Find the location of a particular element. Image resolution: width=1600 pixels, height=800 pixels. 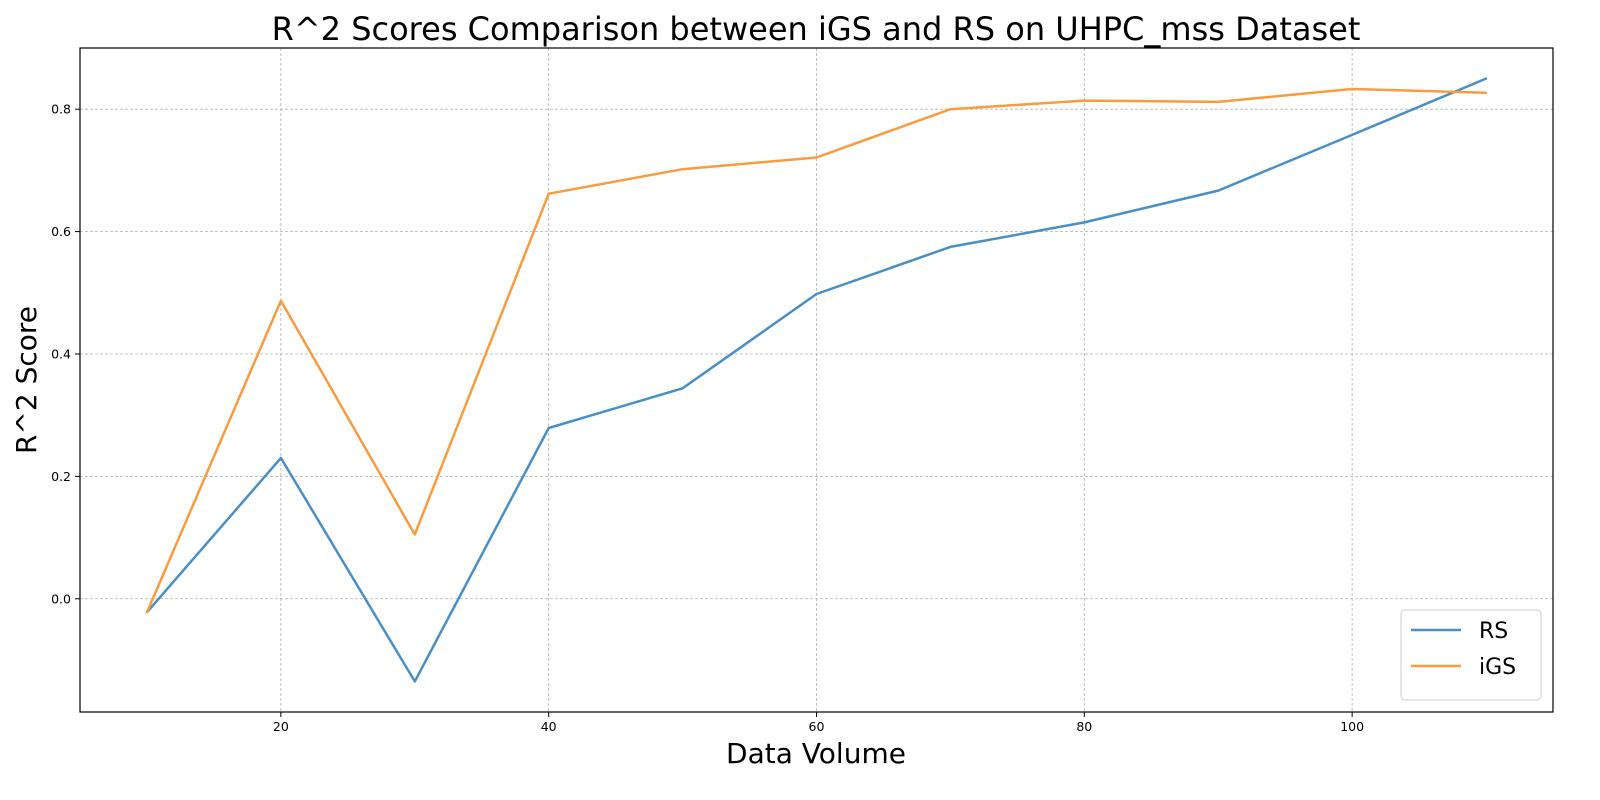

x-tick-label: 20 is located at coordinates (281, 726).